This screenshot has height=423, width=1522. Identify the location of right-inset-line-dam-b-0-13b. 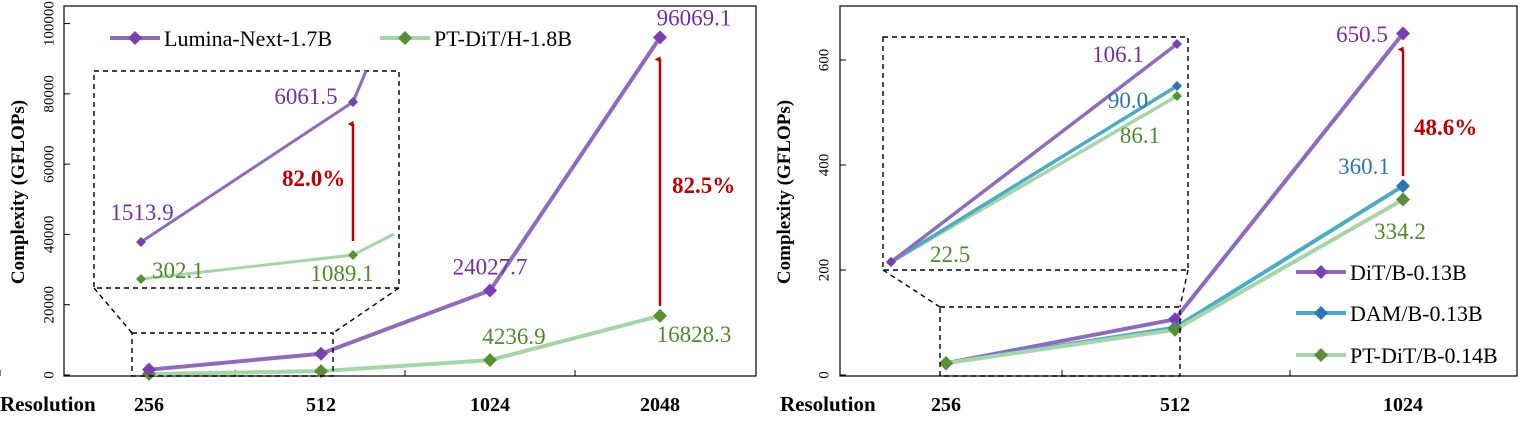
(1034, 174).